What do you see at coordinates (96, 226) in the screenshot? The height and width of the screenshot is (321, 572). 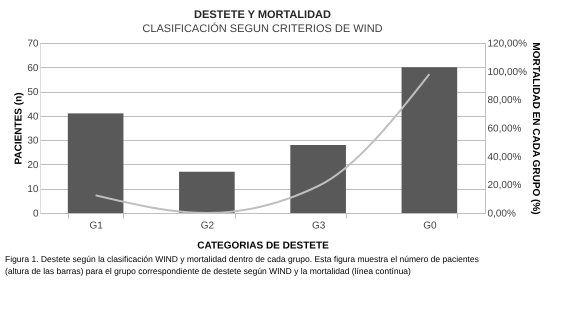 I see `x-tick-label: G1` at bounding box center [96, 226].